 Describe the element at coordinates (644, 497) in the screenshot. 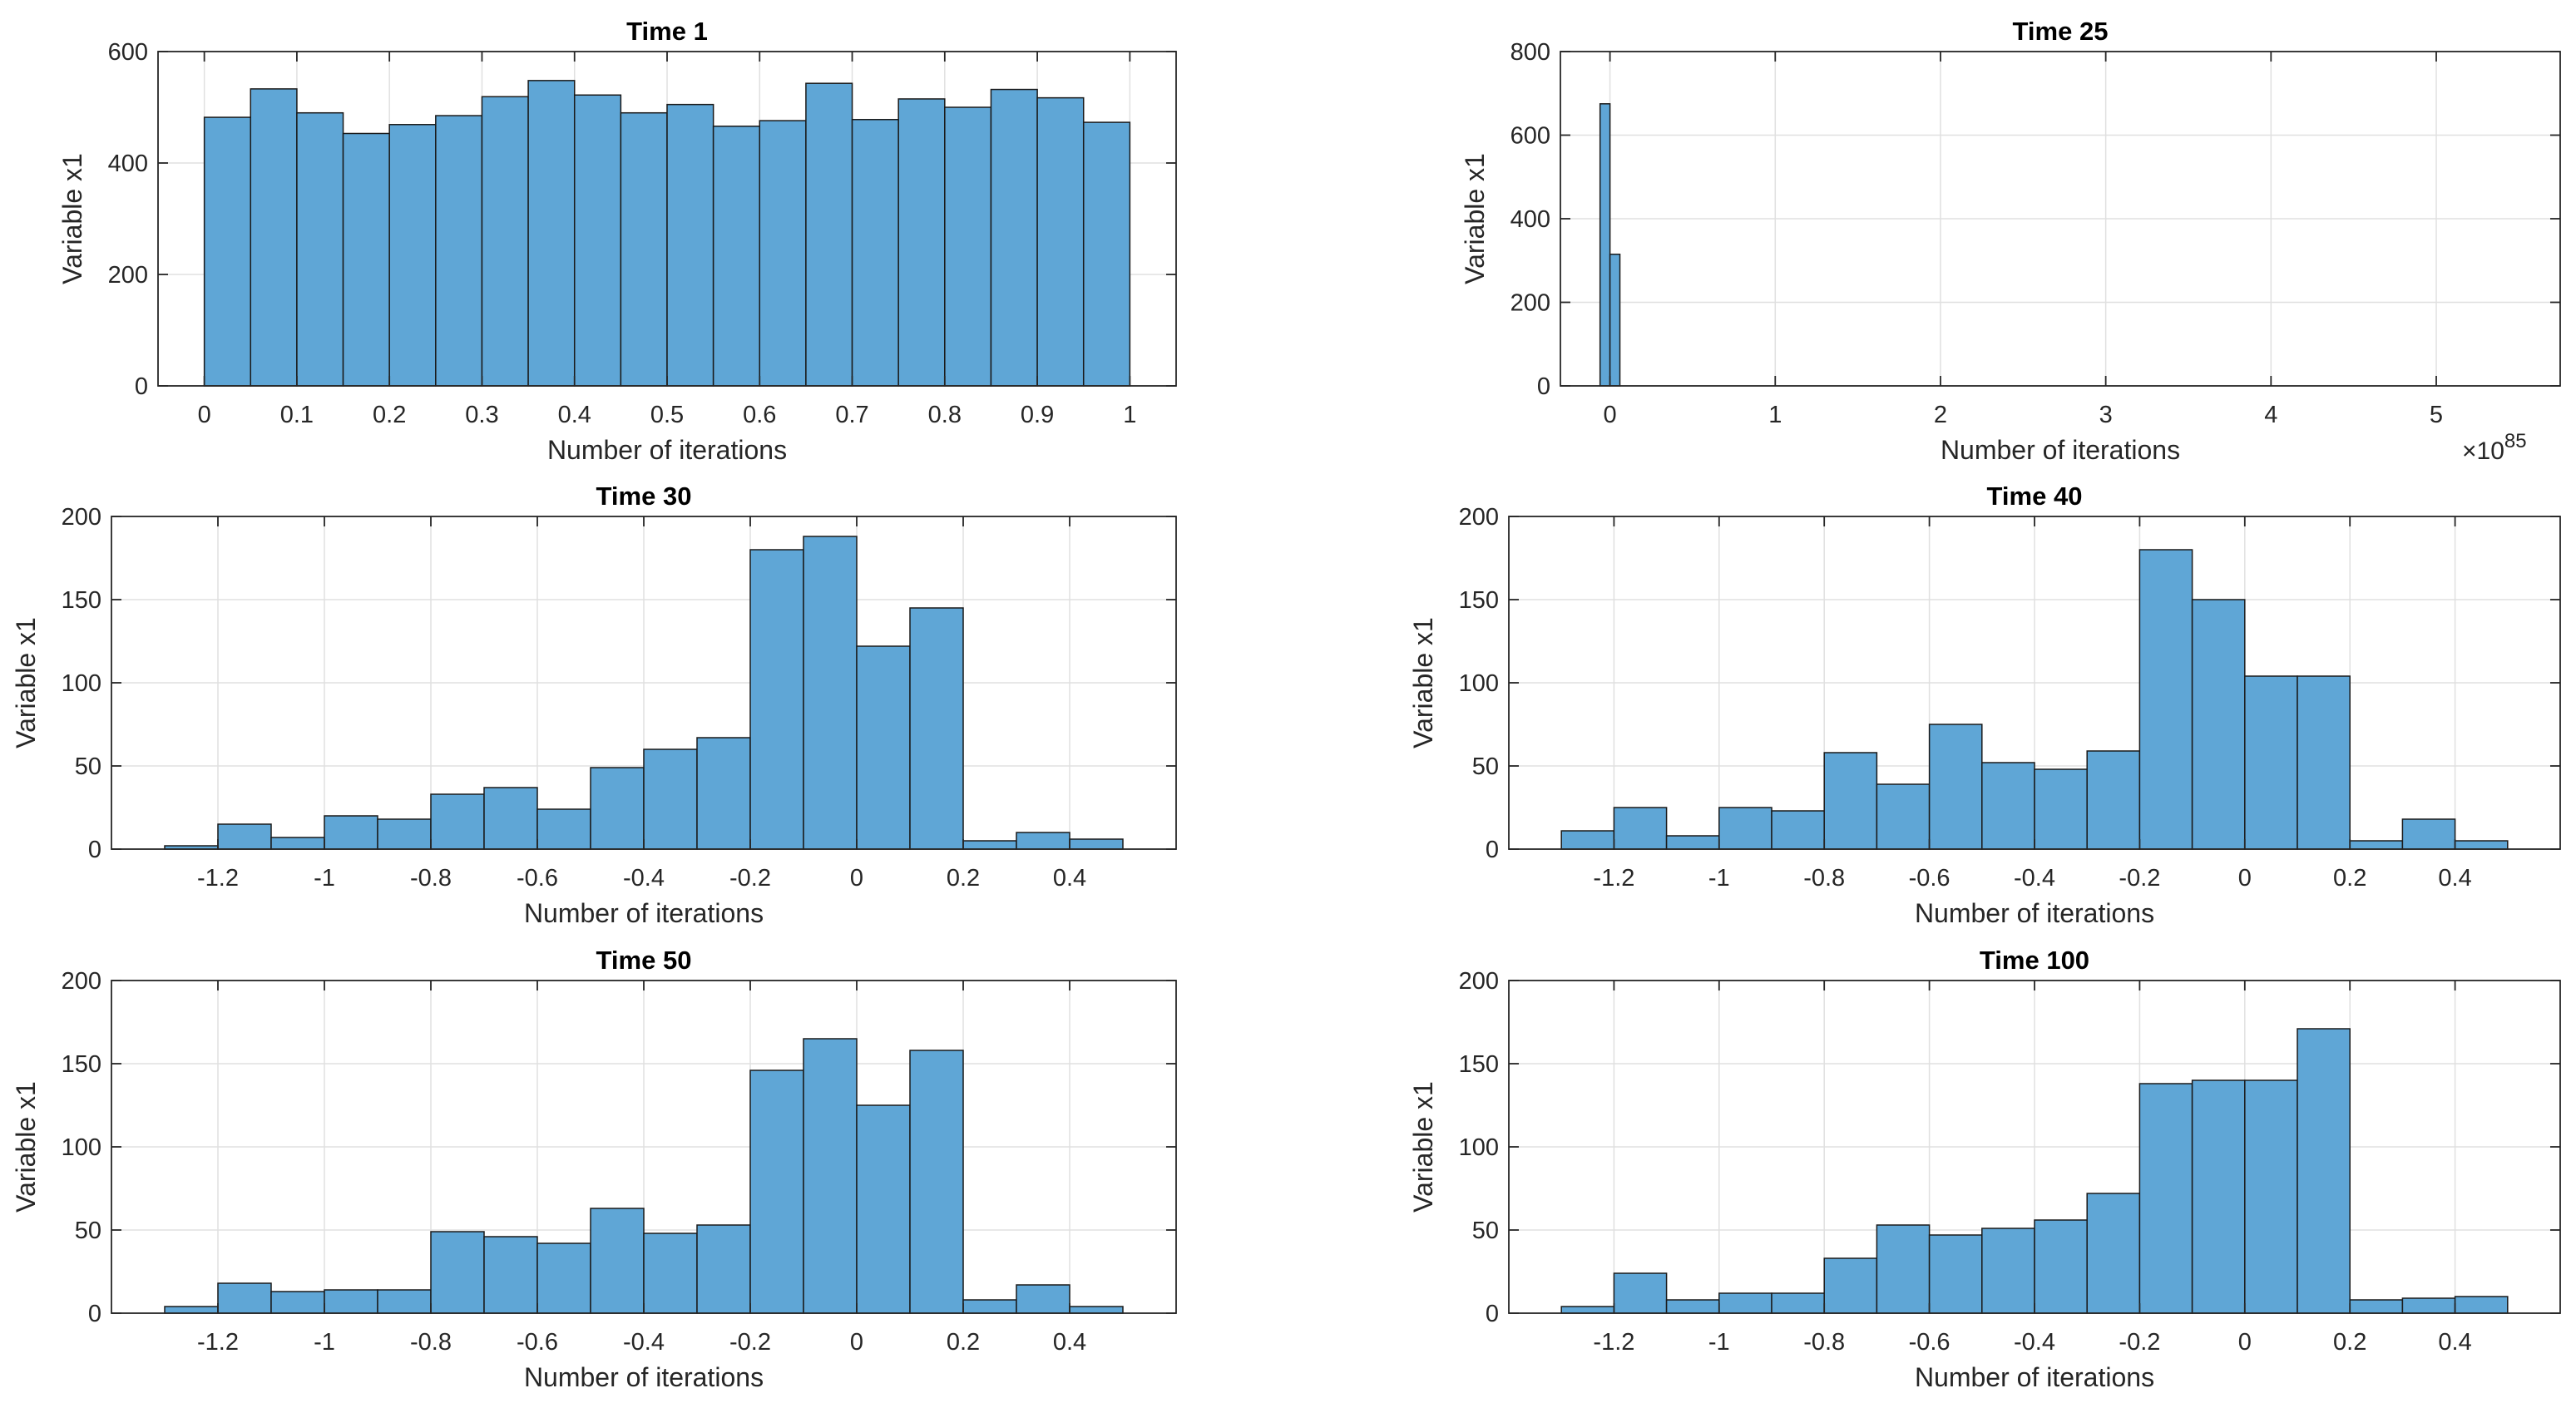

I see `chart-title: Time 30` at that location.